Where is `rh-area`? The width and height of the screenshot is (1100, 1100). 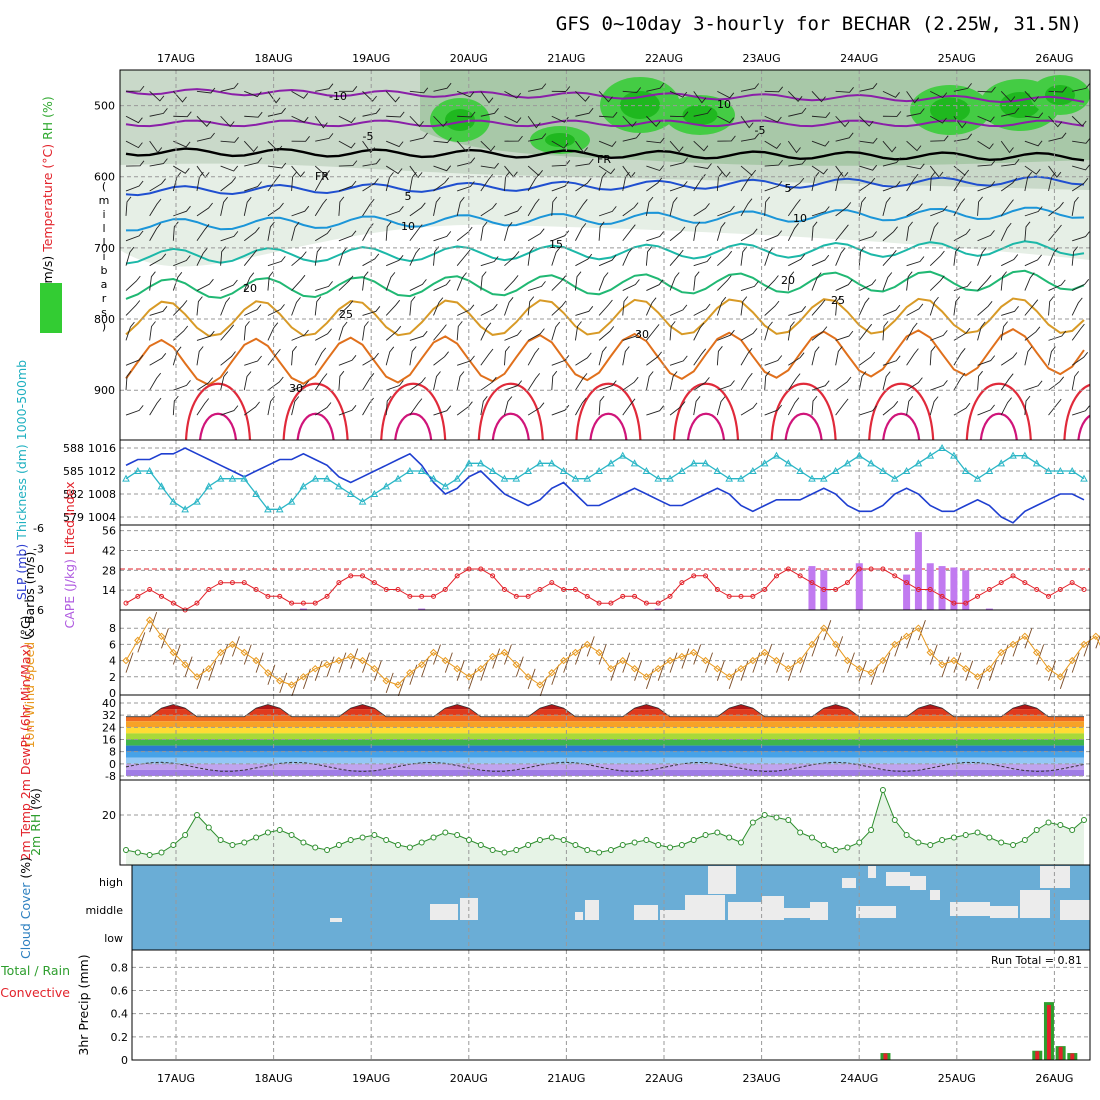 rh-area is located at coordinates (605, 827).